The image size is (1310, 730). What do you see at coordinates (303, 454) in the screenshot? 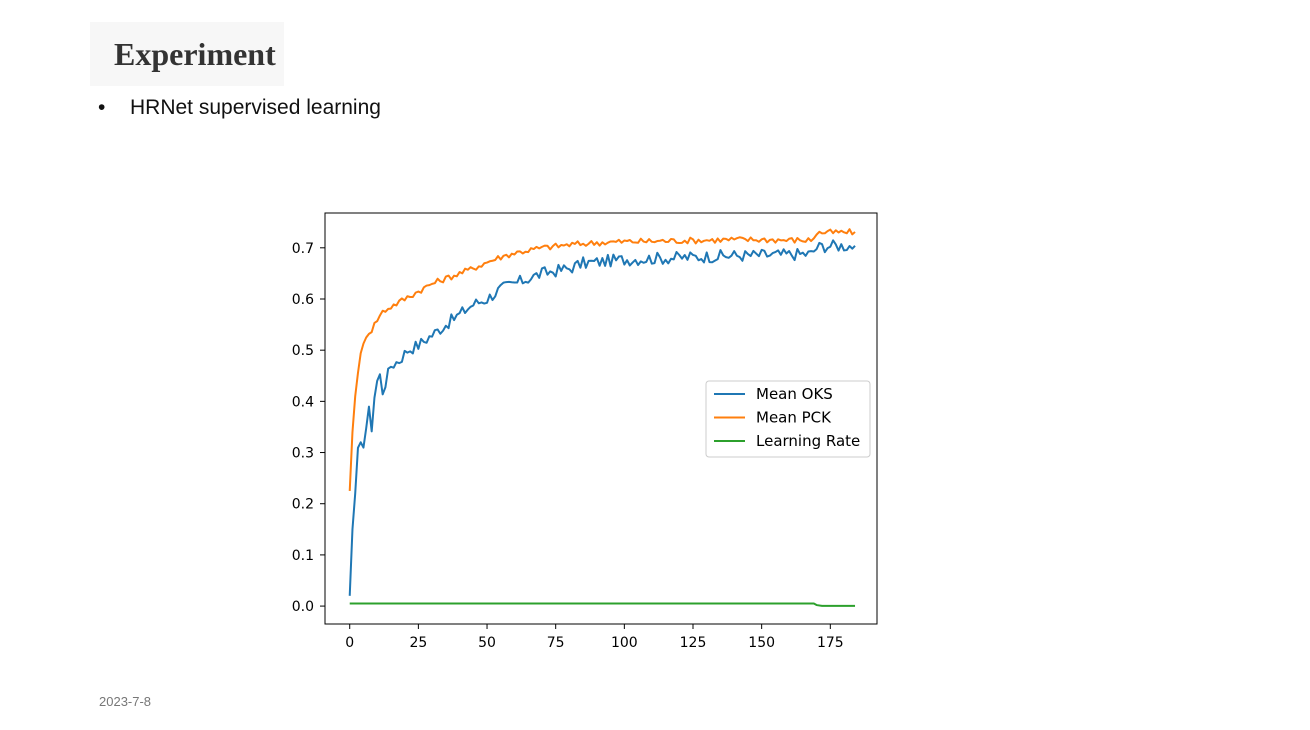
I see `y-tick-label: 0.3` at bounding box center [303, 454].